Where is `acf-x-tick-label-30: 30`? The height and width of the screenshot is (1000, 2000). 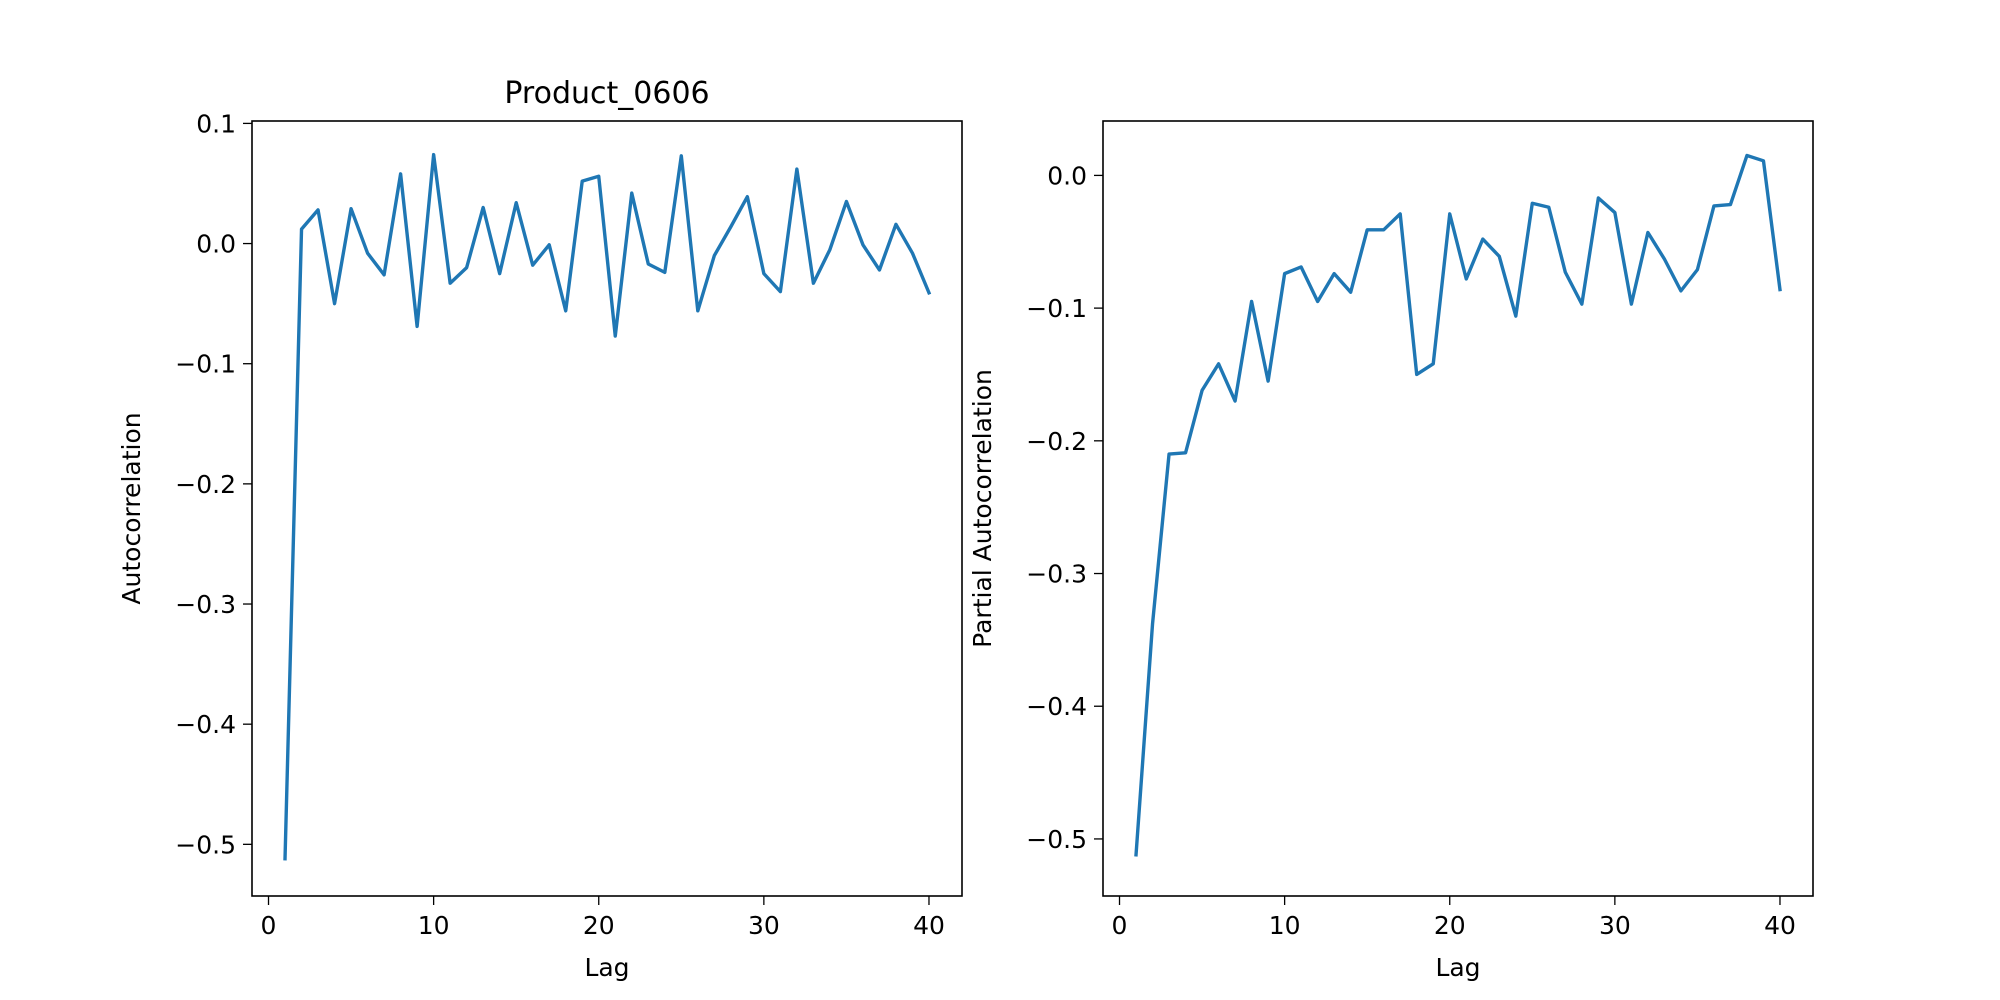
acf-x-tick-label-30: 30 is located at coordinates (764, 925).